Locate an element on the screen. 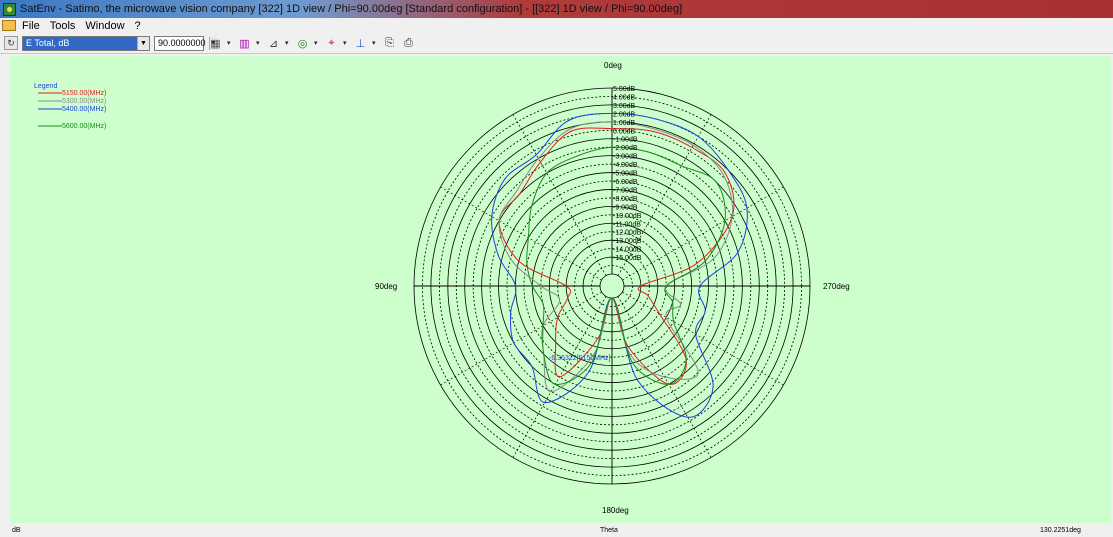  series-layer is located at coordinates (619, 265).